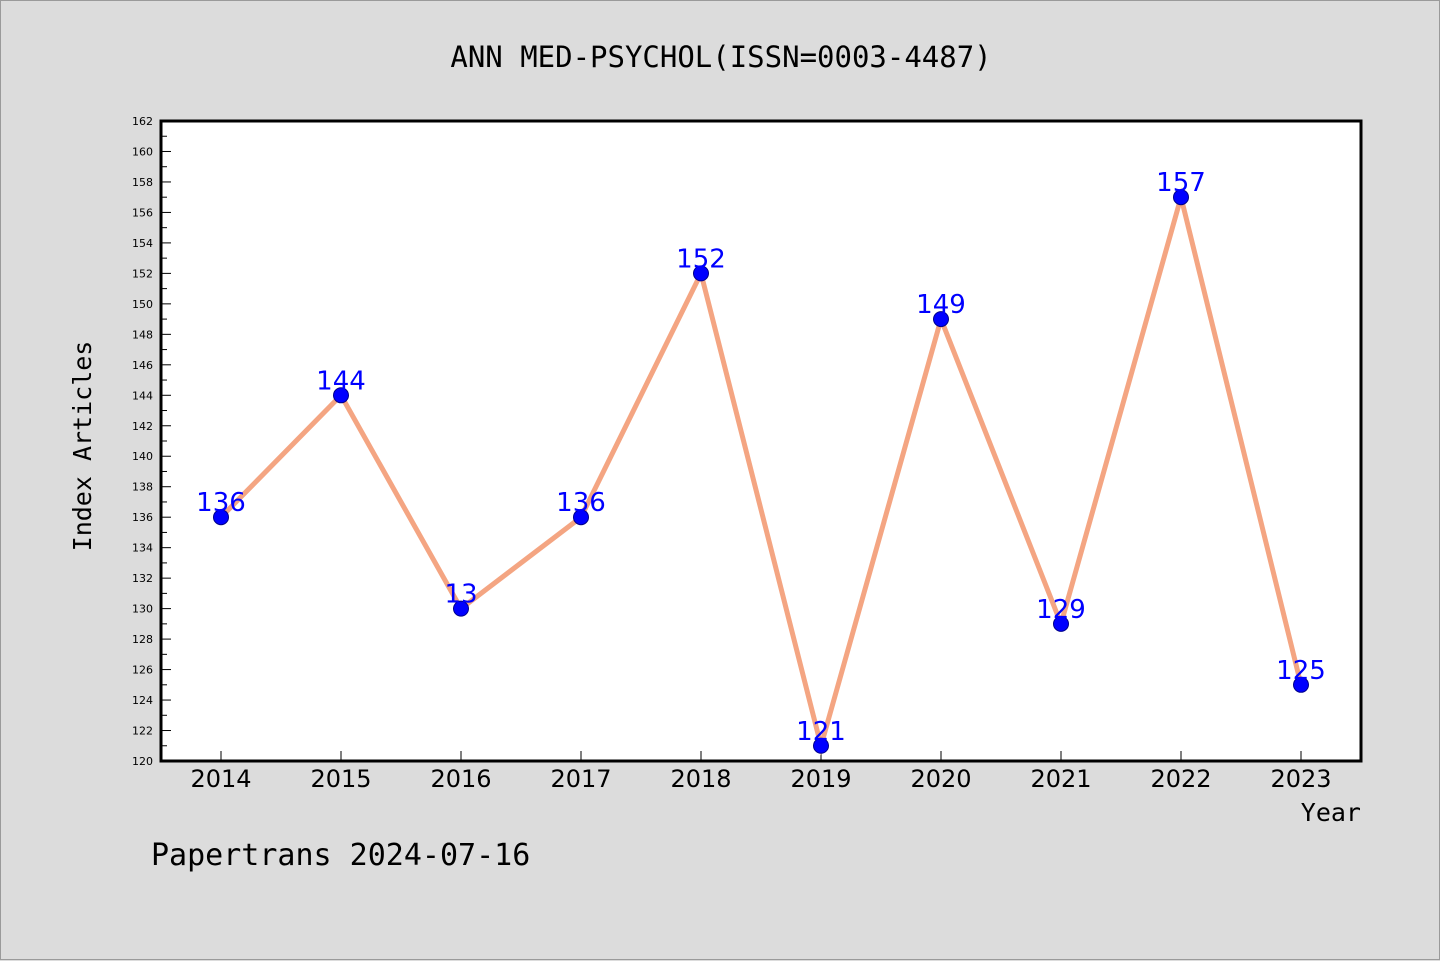 This screenshot has width=1440, height=961. What do you see at coordinates (142, 639) in the screenshot?
I see `y-tick-label: 128` at bounding box center [142, 639].